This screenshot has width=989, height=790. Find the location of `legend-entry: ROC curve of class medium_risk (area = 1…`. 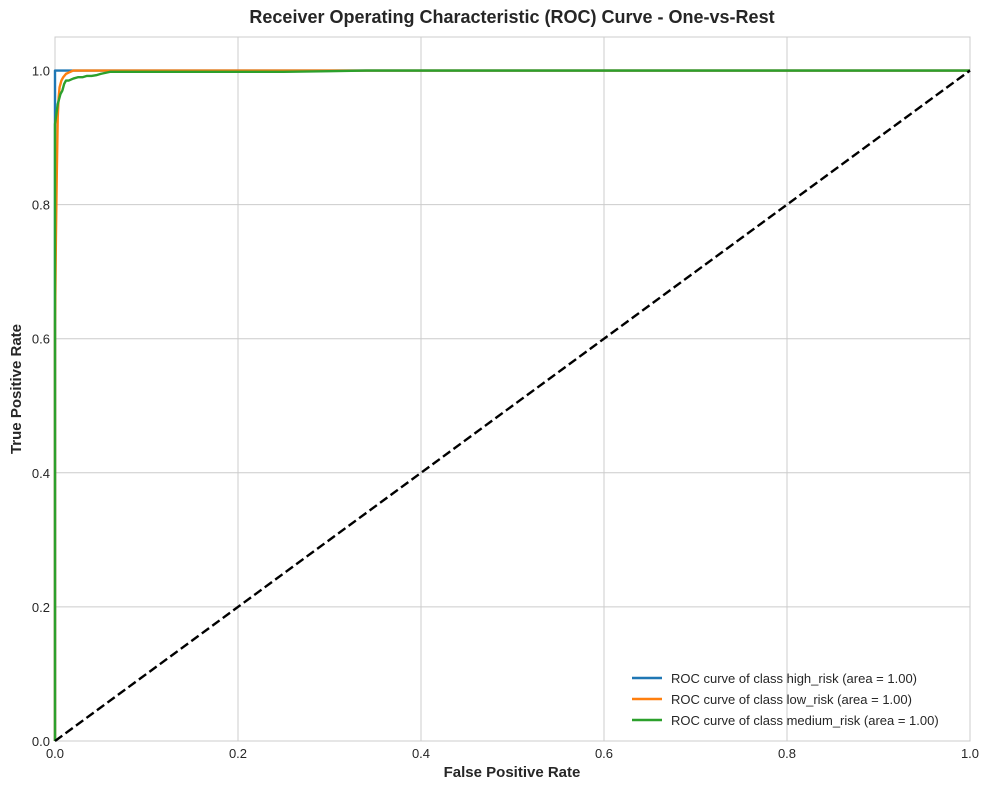

legend-entry: ROC curve of class medium_risk (area = 1… is located at coordinates (805, 720).